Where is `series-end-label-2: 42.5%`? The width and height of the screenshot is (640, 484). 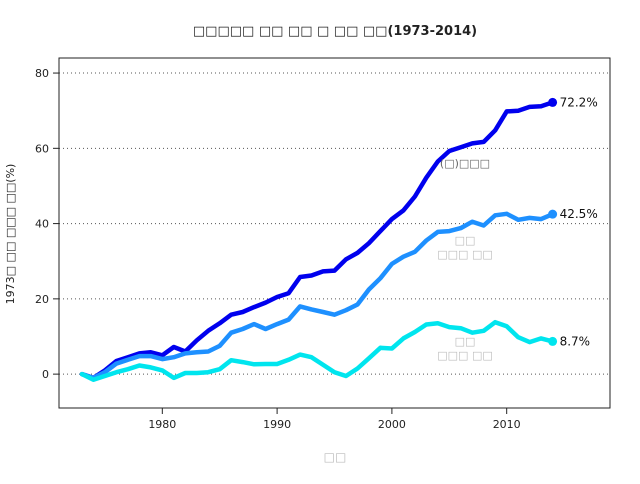
series-end-label-2: 42.5% is located at coordinates (579, 214).